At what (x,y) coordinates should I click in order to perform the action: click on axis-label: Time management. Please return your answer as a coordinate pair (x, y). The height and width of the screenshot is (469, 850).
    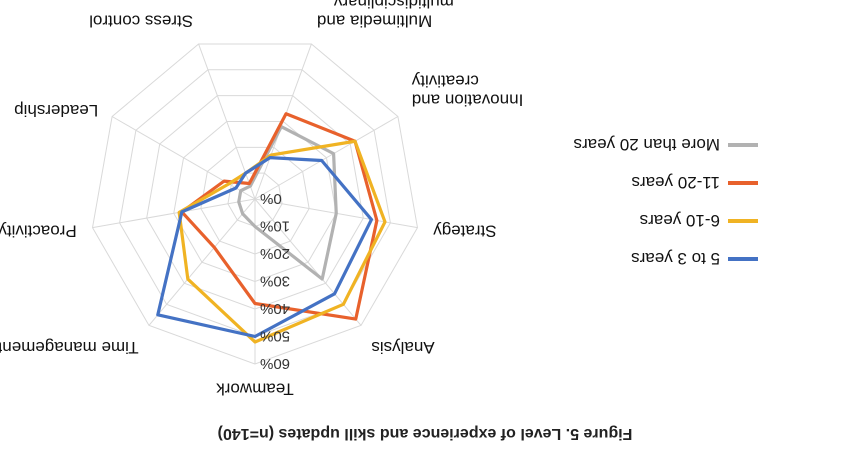
    Looking at the image, I should click on (69, 347).